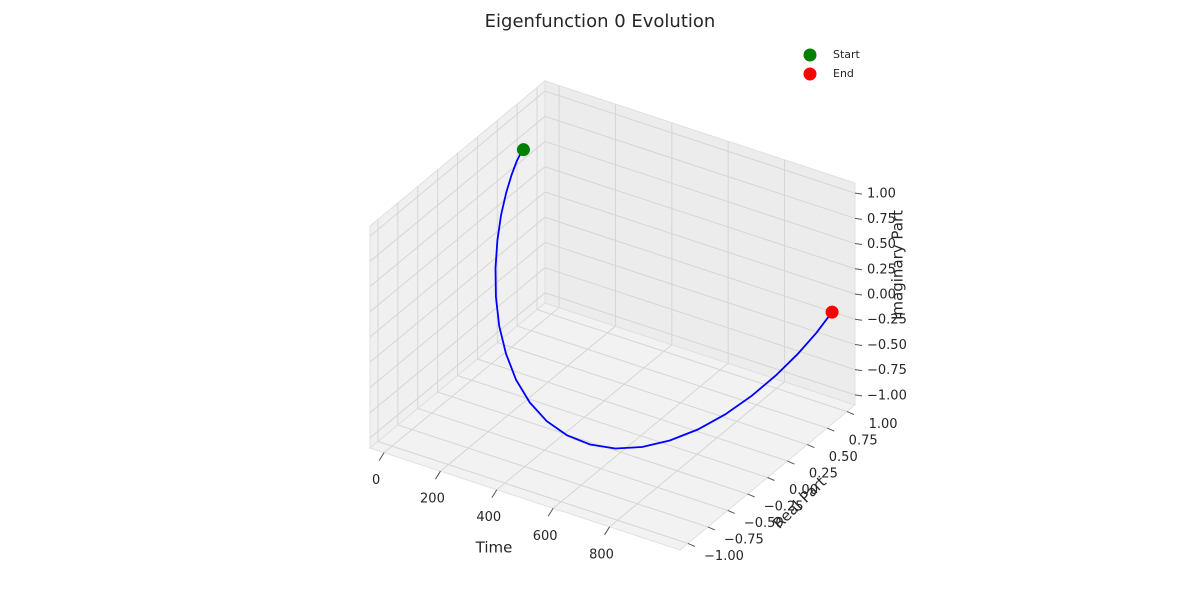 This screenshot has height=600, width=1200. What do you see at coordinates (545, 536) in the screenshot?
I see `x-tick-label: 600` at bounding box center [545, 536].